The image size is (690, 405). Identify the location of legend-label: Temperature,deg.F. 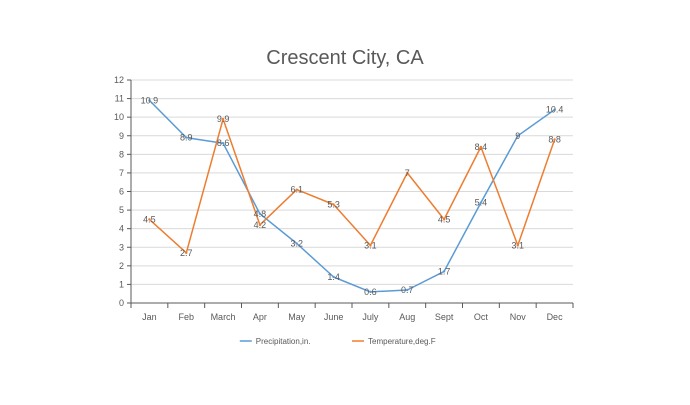
(402, 341).